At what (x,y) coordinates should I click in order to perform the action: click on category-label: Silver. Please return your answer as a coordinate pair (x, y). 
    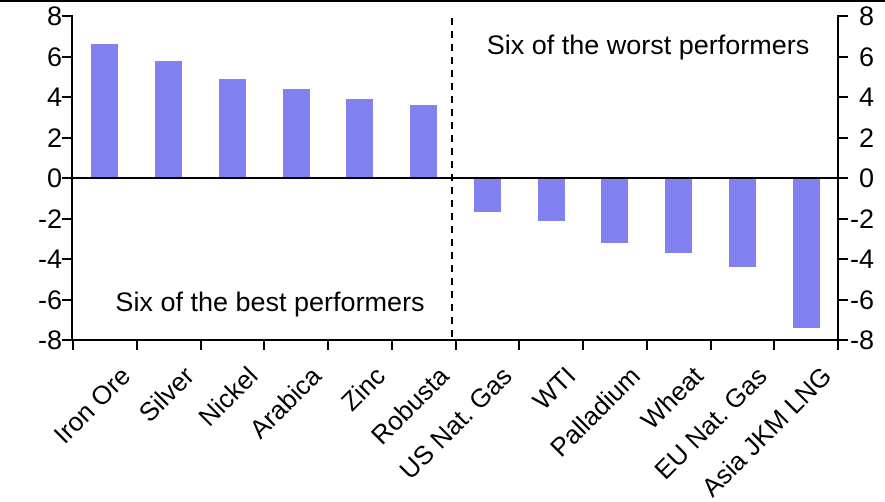
    Looking at the image, I should click on (166, 394).